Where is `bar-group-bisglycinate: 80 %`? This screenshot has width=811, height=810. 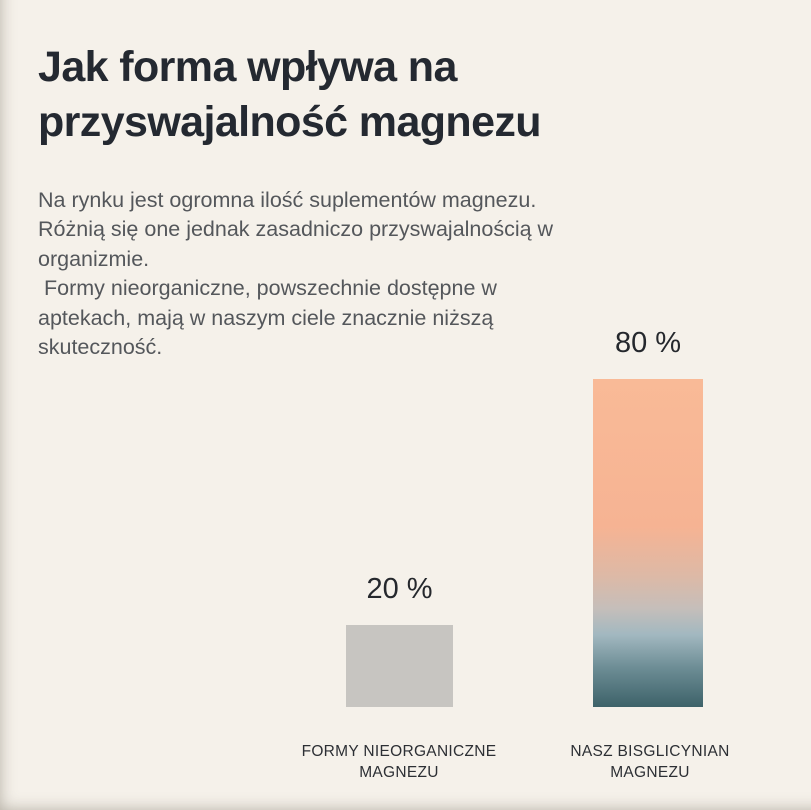 bar-group-bisglycinate: 80 % is located at coordinates (648, 518).